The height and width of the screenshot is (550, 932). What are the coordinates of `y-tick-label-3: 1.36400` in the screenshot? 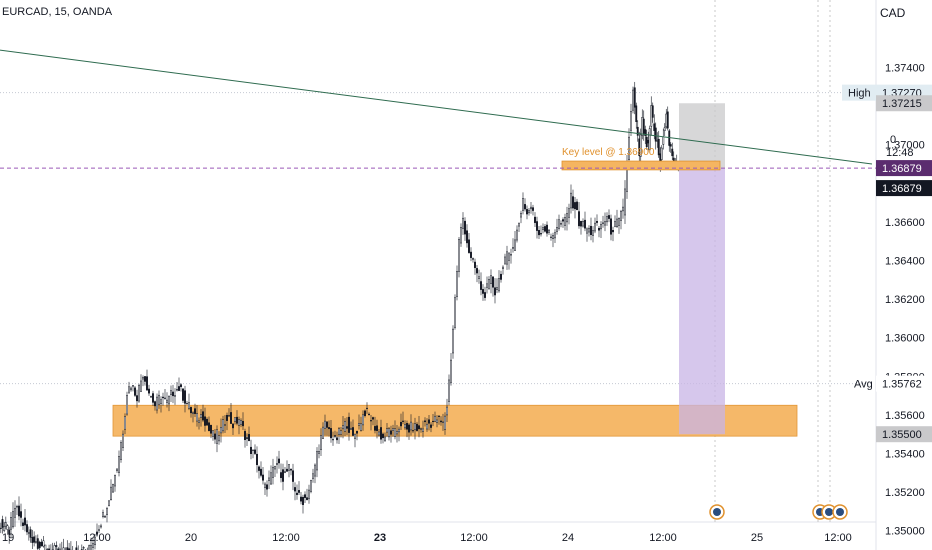 It's located at (905, 262).